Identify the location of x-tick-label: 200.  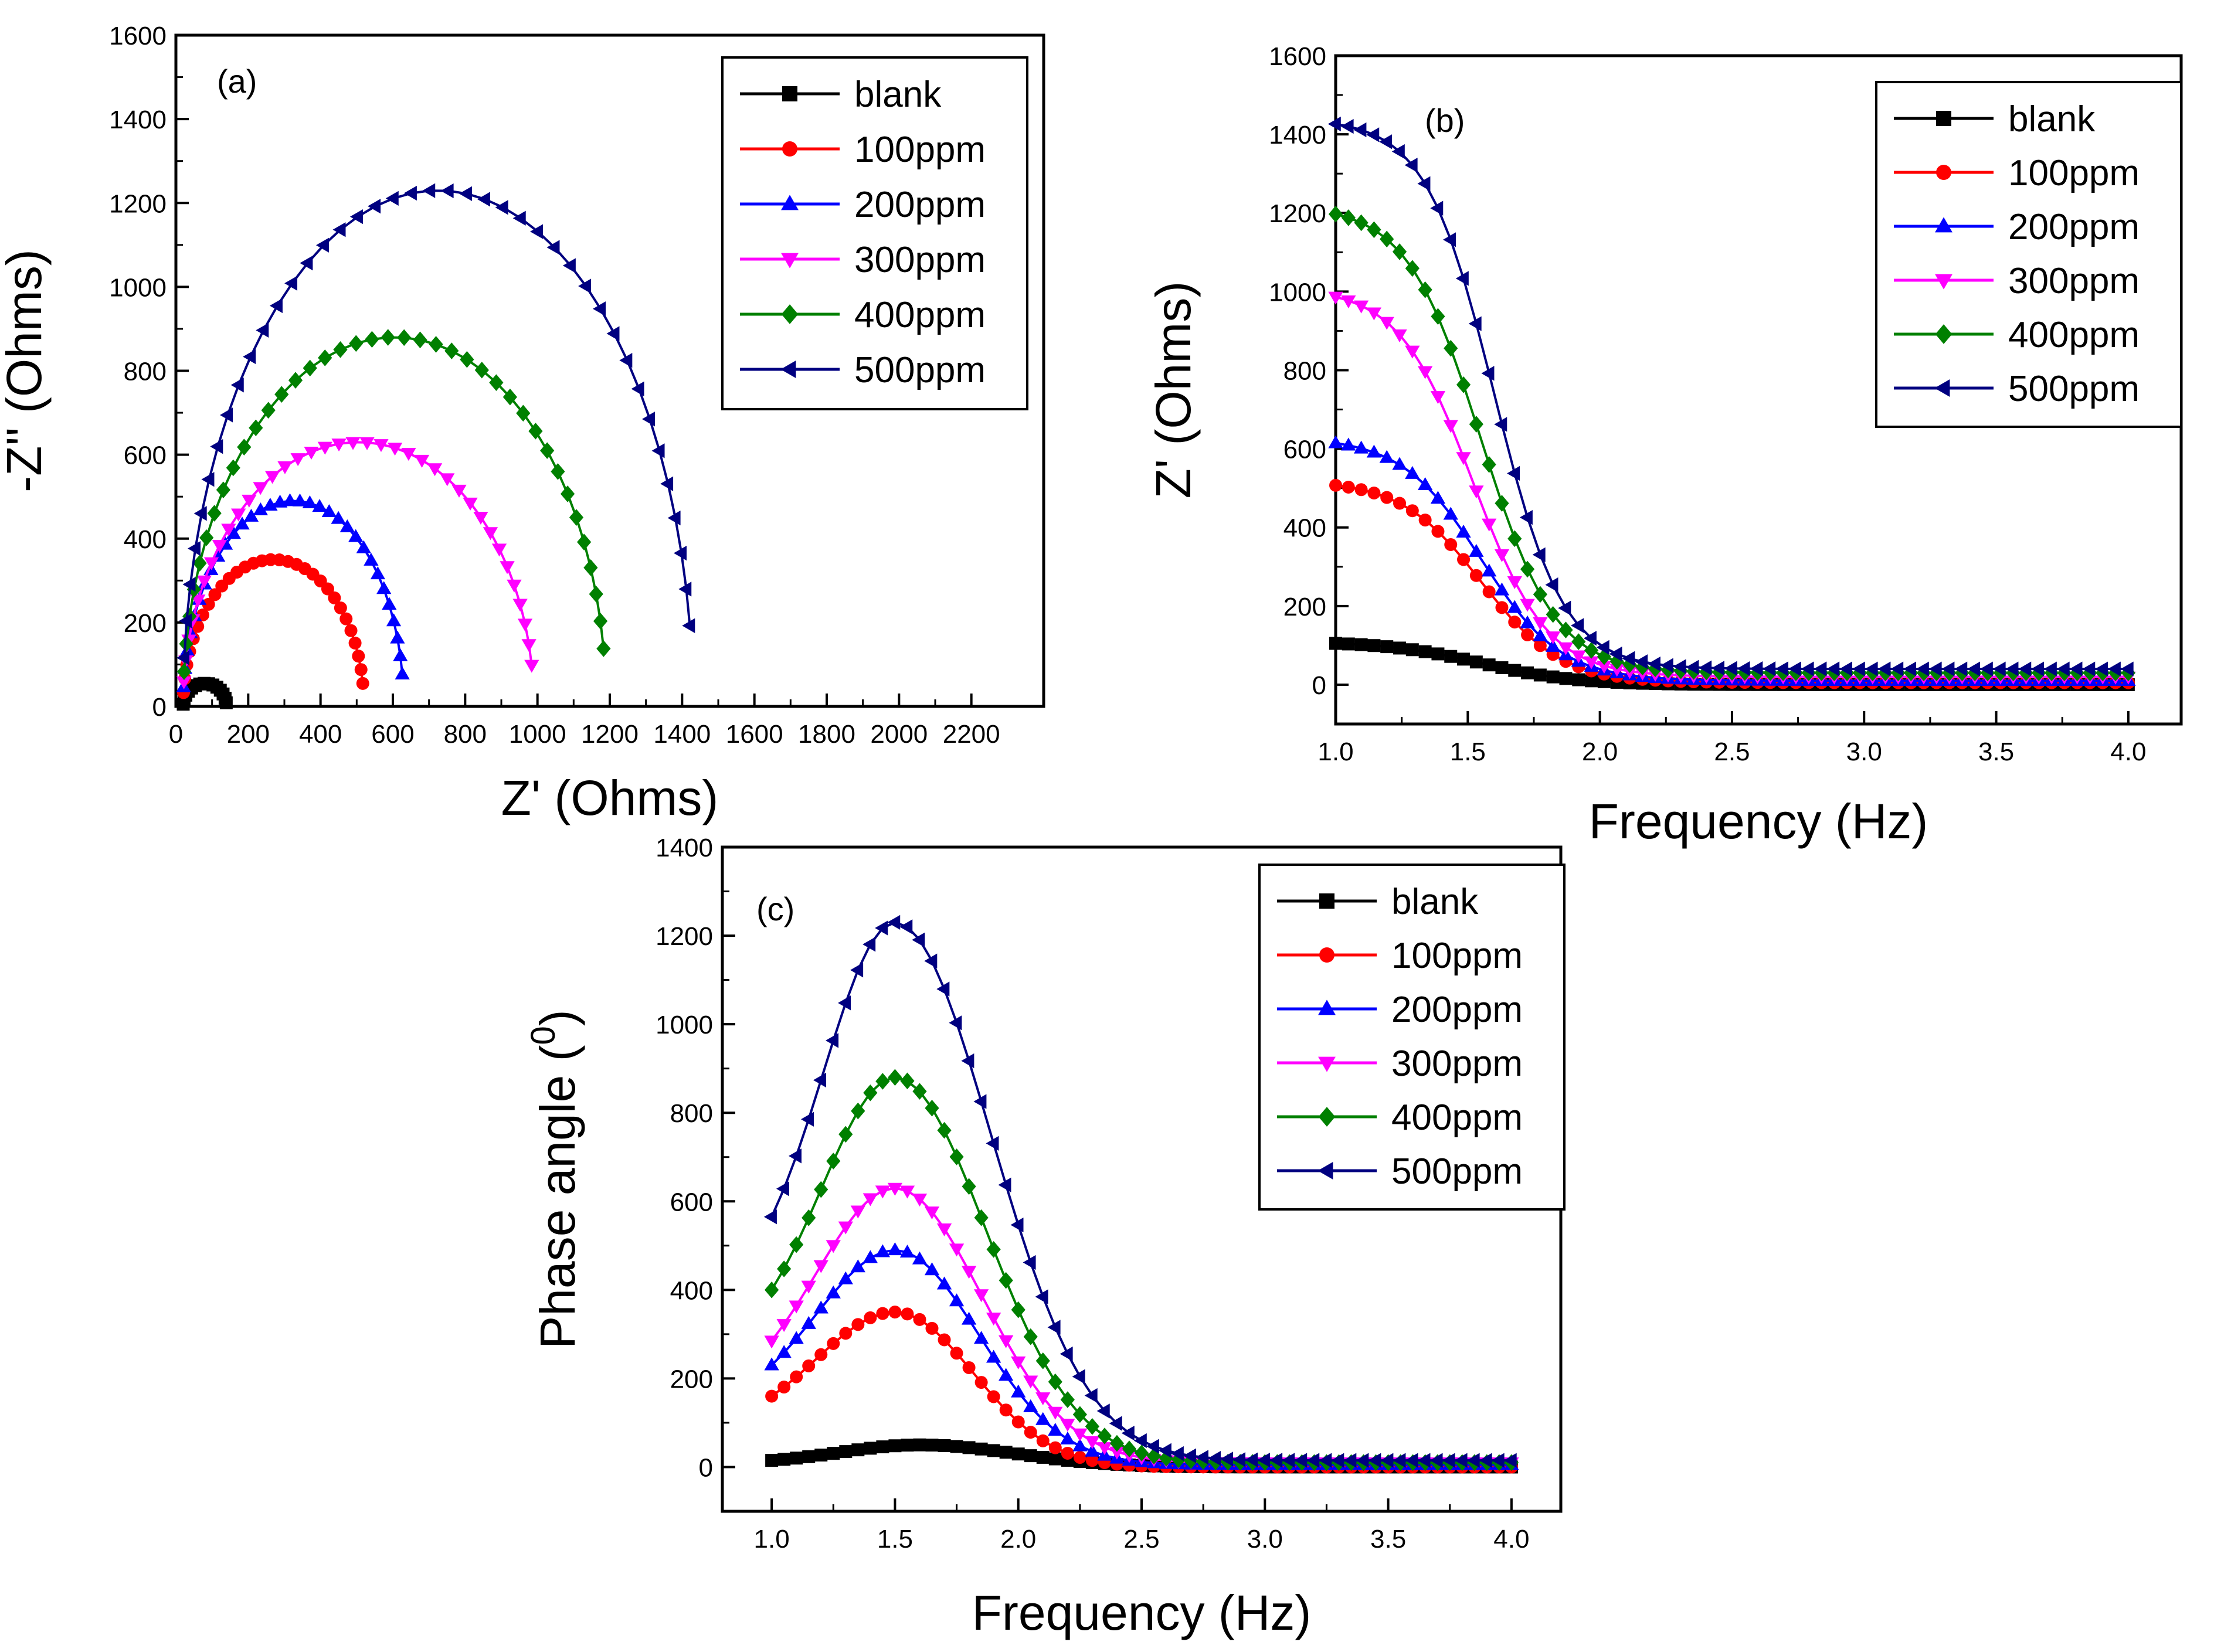
(248, 735).